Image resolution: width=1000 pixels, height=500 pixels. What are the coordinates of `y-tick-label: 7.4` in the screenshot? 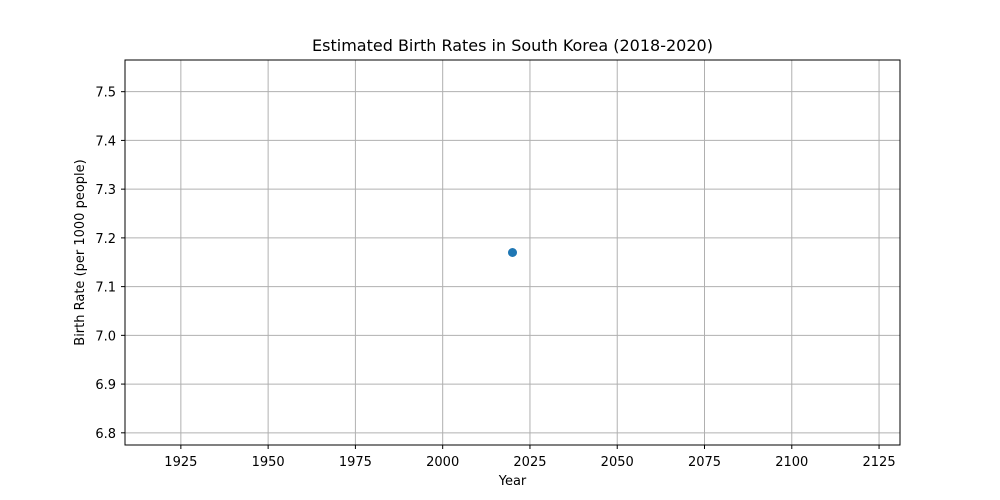 It's located at (105, 141).